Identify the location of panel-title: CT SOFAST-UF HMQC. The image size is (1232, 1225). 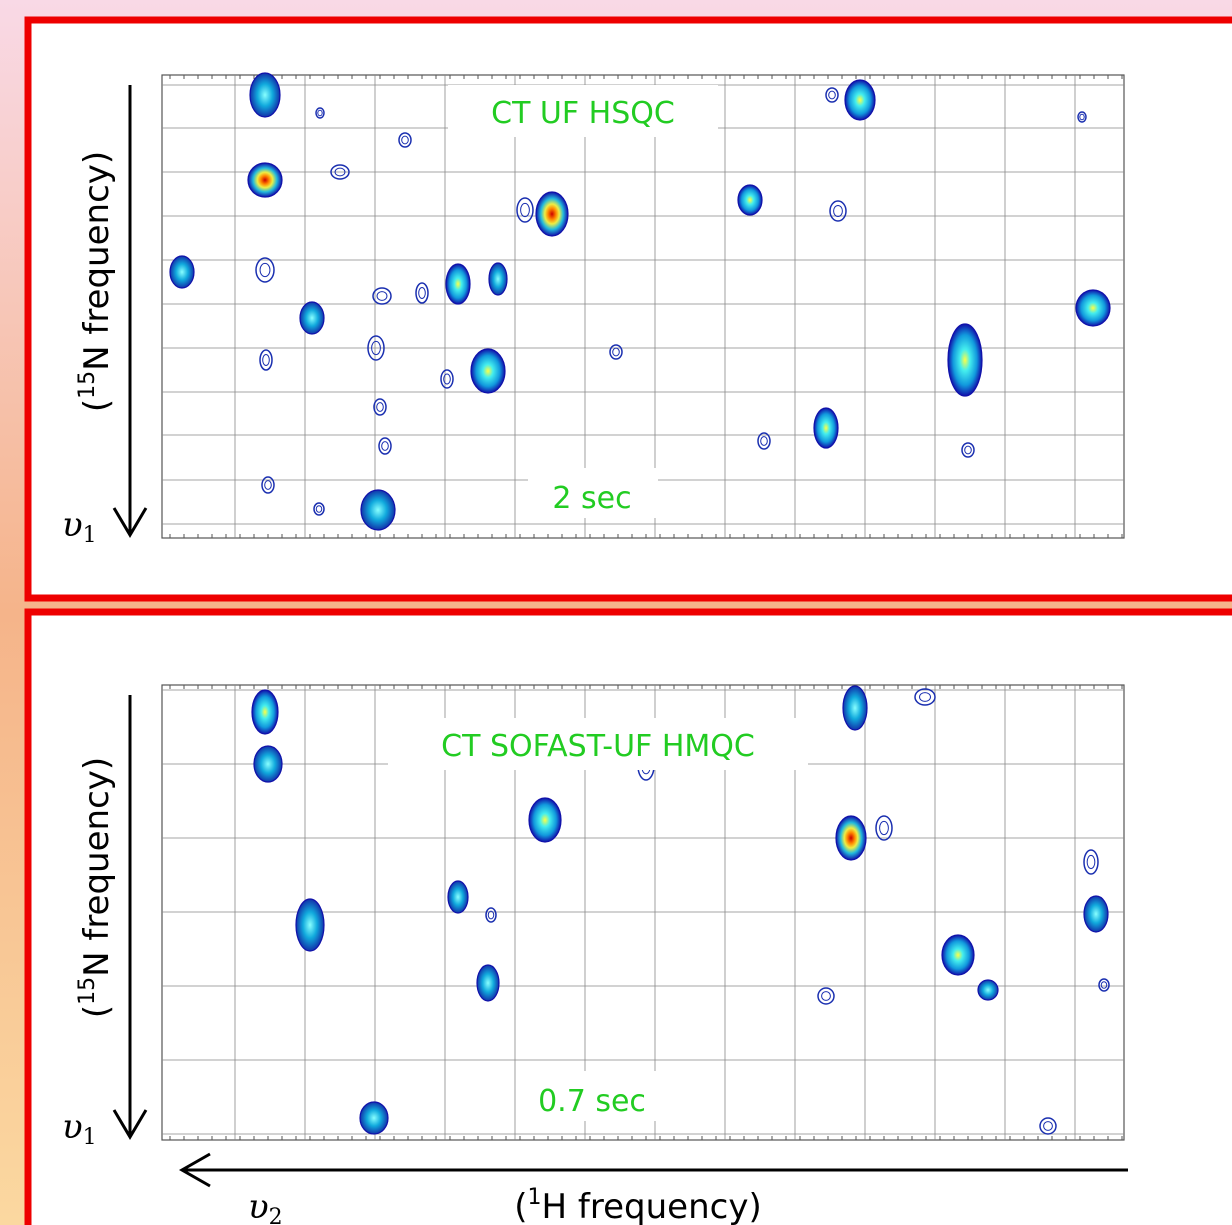
(598, 746).